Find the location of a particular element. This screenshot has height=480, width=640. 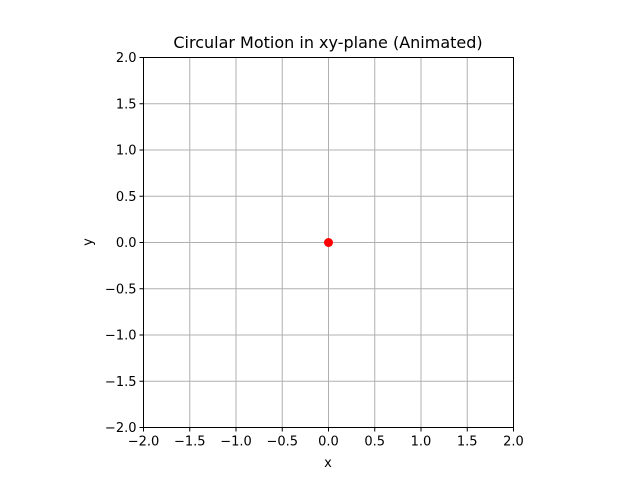

y-tick-labels: −2.0 −1.5 −1.0 −0.5 0.0 0.5 1.0 1.5 2.0 is located at coordinates (121, 243).